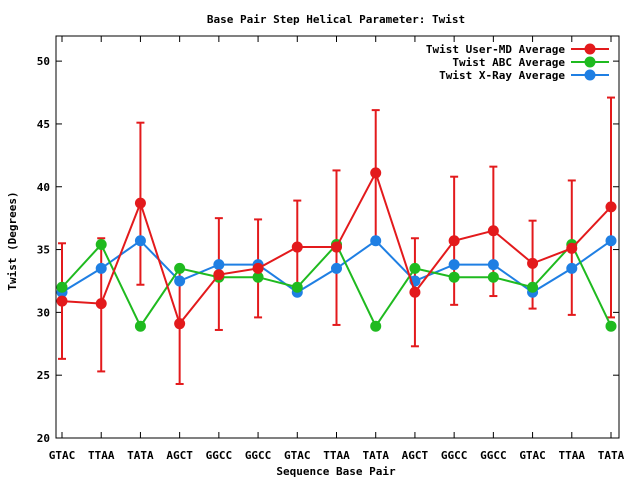  I want to click on legend-label: Twist X-Ray Average, so click(502, 75).